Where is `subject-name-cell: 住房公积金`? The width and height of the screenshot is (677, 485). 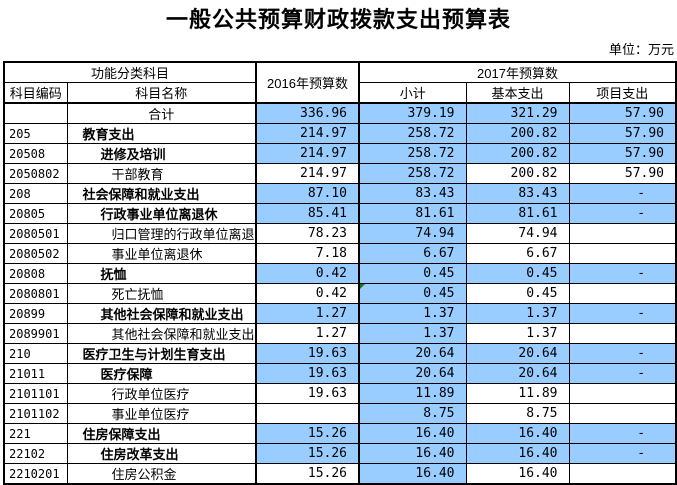
subject-name-cell: 住房公积金 is located at coordinates (161, 474).